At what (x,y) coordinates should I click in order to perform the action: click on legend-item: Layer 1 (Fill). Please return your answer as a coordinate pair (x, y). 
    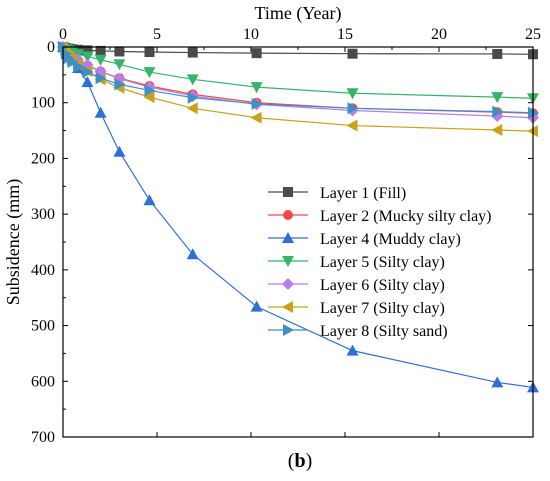
    Looking at the image, I should click on (337, 193).